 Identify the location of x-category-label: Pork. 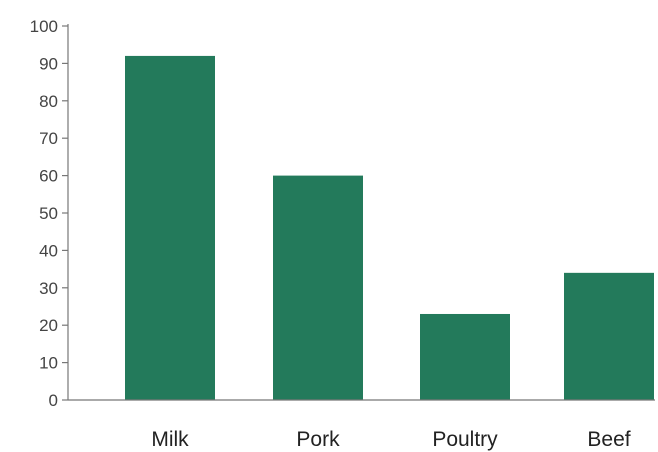
(318, 439).